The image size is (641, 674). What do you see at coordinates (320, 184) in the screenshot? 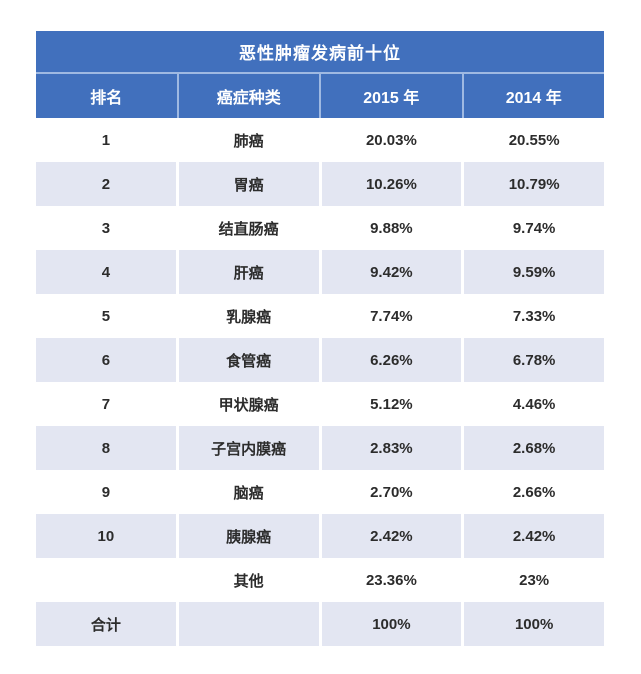
I see `table-row: 2 胃癌 10.26% 10.79%` at bounding box center [320, 184].